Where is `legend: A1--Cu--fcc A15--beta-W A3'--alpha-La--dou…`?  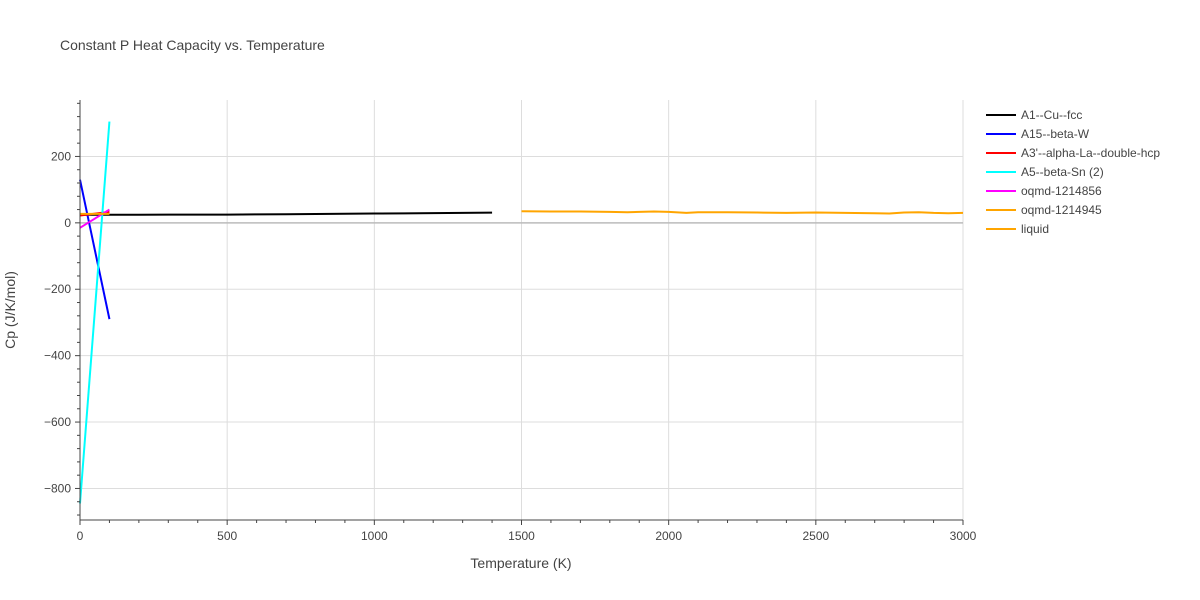
legend: A1--Cu--fcc A15--beta-W A3'--alpha-La--dou… is located at coordinates (1073, 172).